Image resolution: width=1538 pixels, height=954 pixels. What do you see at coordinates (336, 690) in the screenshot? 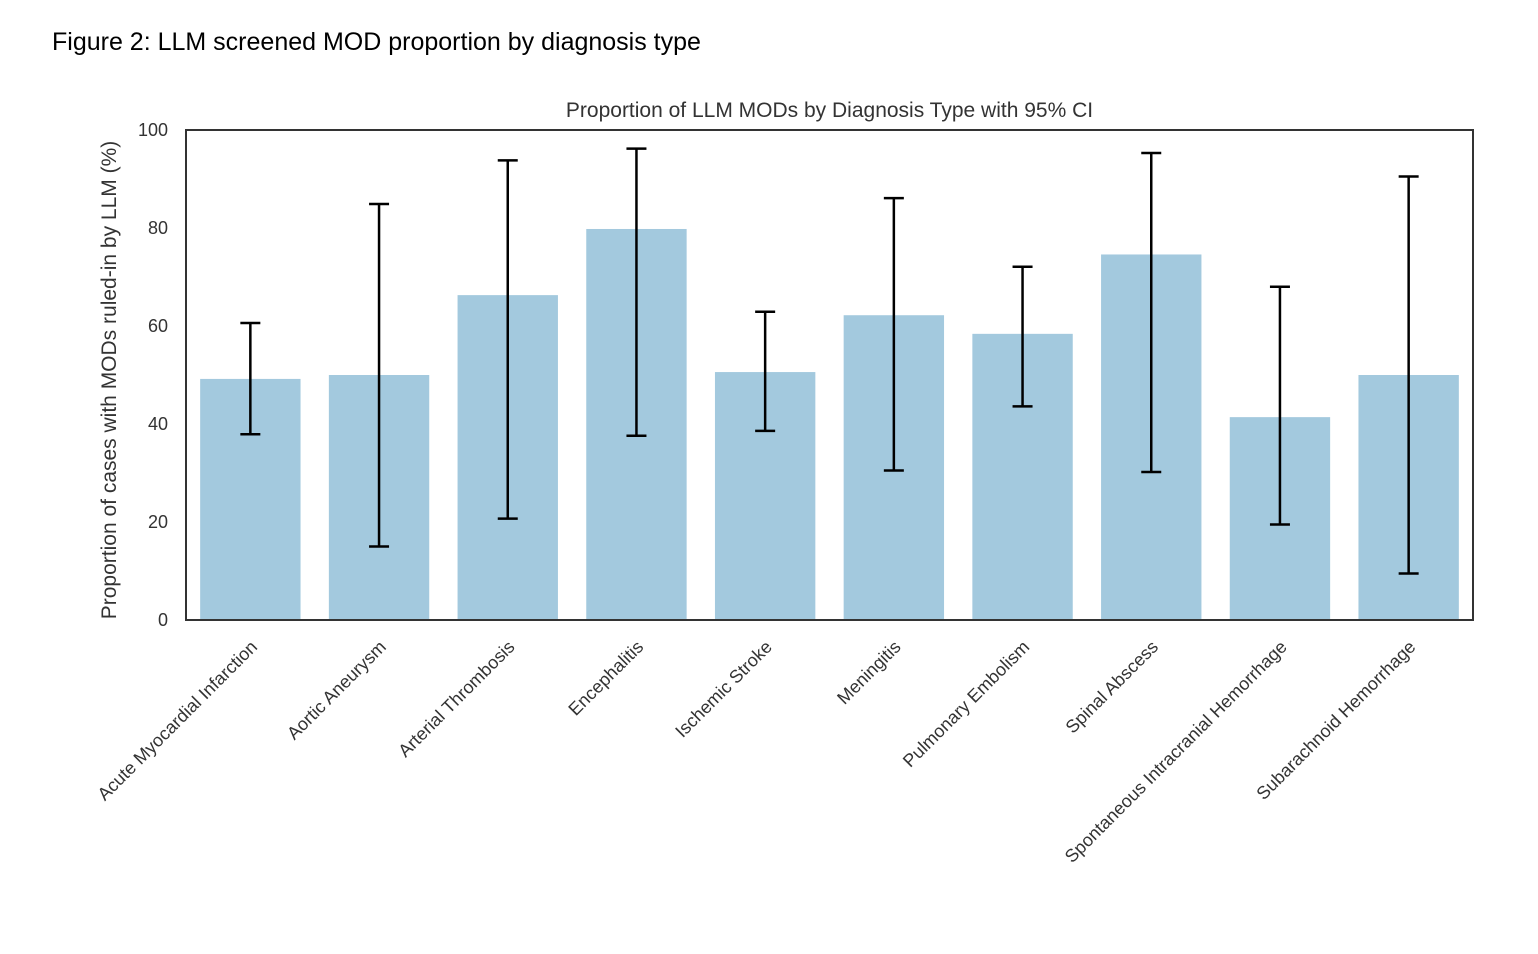
I see `x-tick-label: Aortic Aneurysm` at bounding box center [336, 690].